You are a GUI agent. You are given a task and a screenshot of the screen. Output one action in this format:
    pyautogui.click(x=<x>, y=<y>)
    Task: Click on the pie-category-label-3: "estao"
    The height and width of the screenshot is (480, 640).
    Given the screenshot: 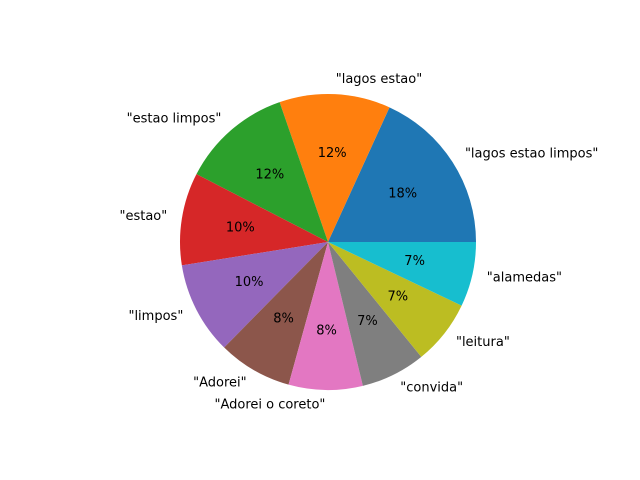 What is the action you would take?
    pyautogui.click(x=143, y=216)
    